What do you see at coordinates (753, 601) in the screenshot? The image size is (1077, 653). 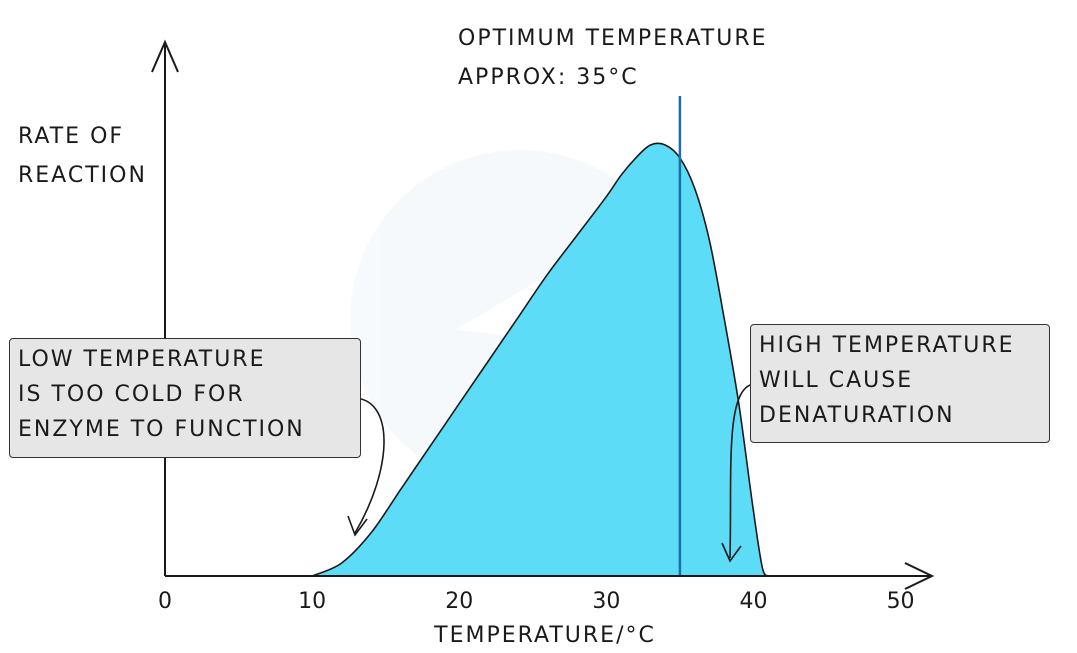 I see `x-tick-label: 40` at bounding box center [753, 601].